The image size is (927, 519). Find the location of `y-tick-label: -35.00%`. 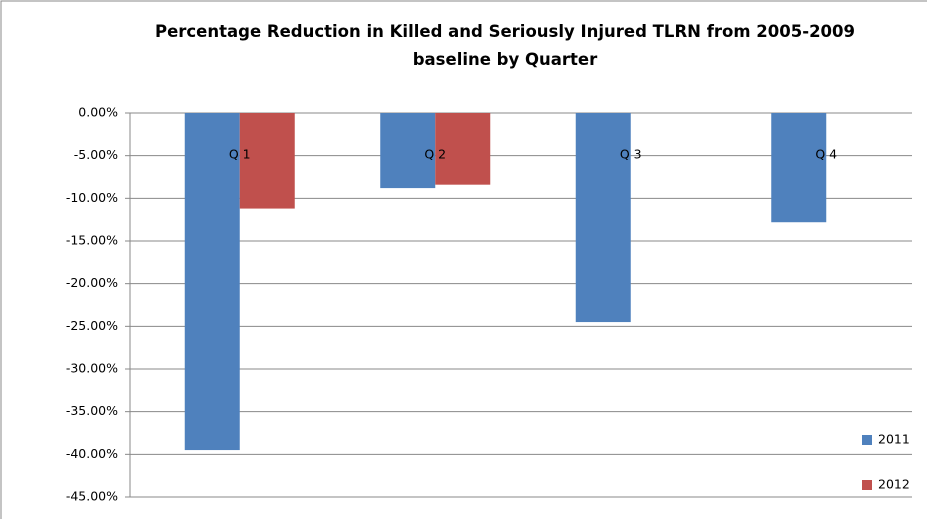

y-tick-label: -35.00% is located at coordinates (92, 410).